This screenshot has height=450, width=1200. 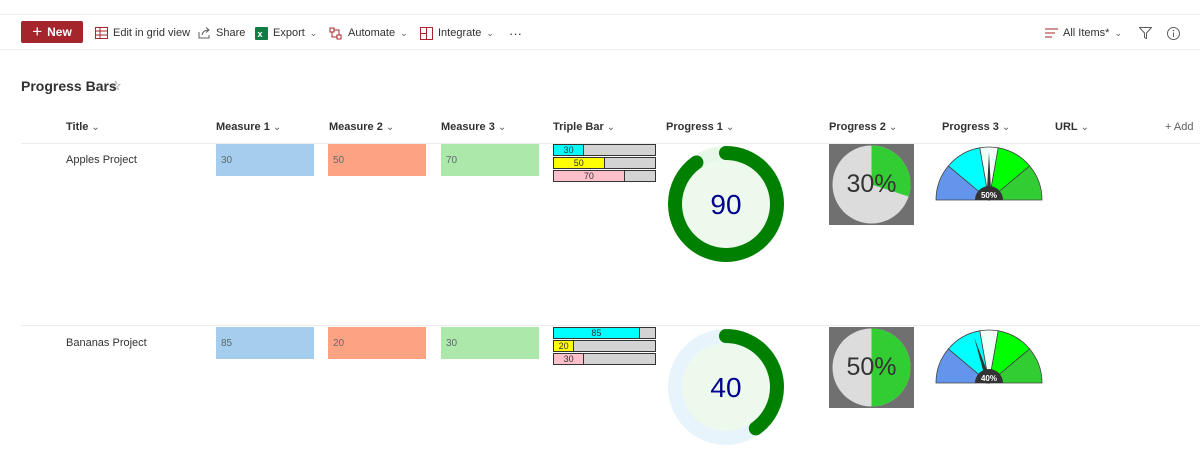 I want to click on triple-bar-track: 70, so click(x=604, y=176).